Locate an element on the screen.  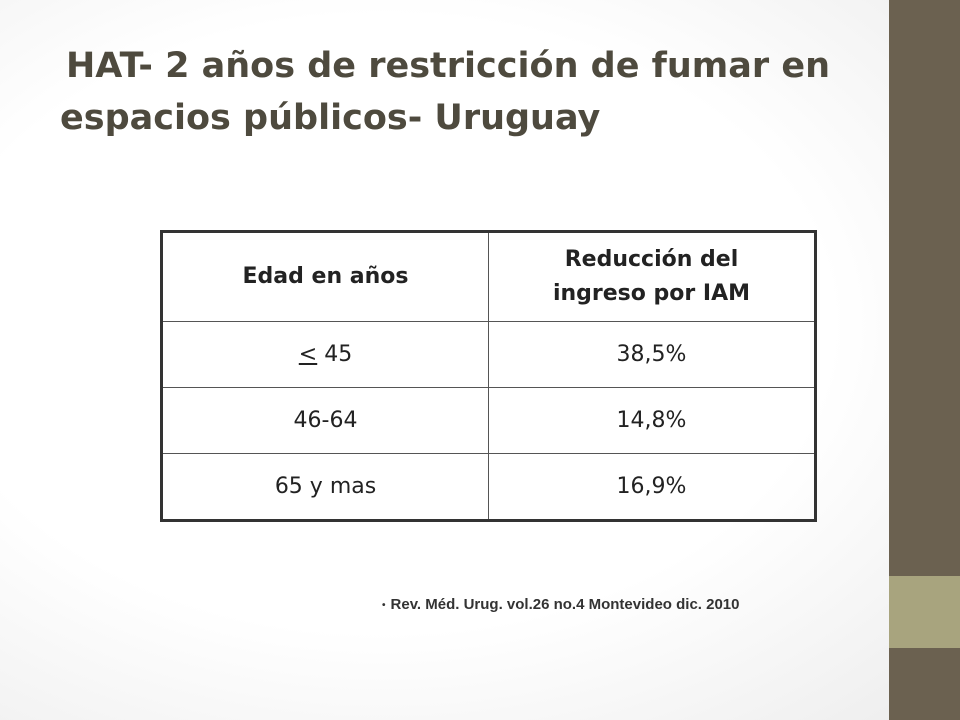
cell-age-value: 45 is located at coordinates (335, 354).